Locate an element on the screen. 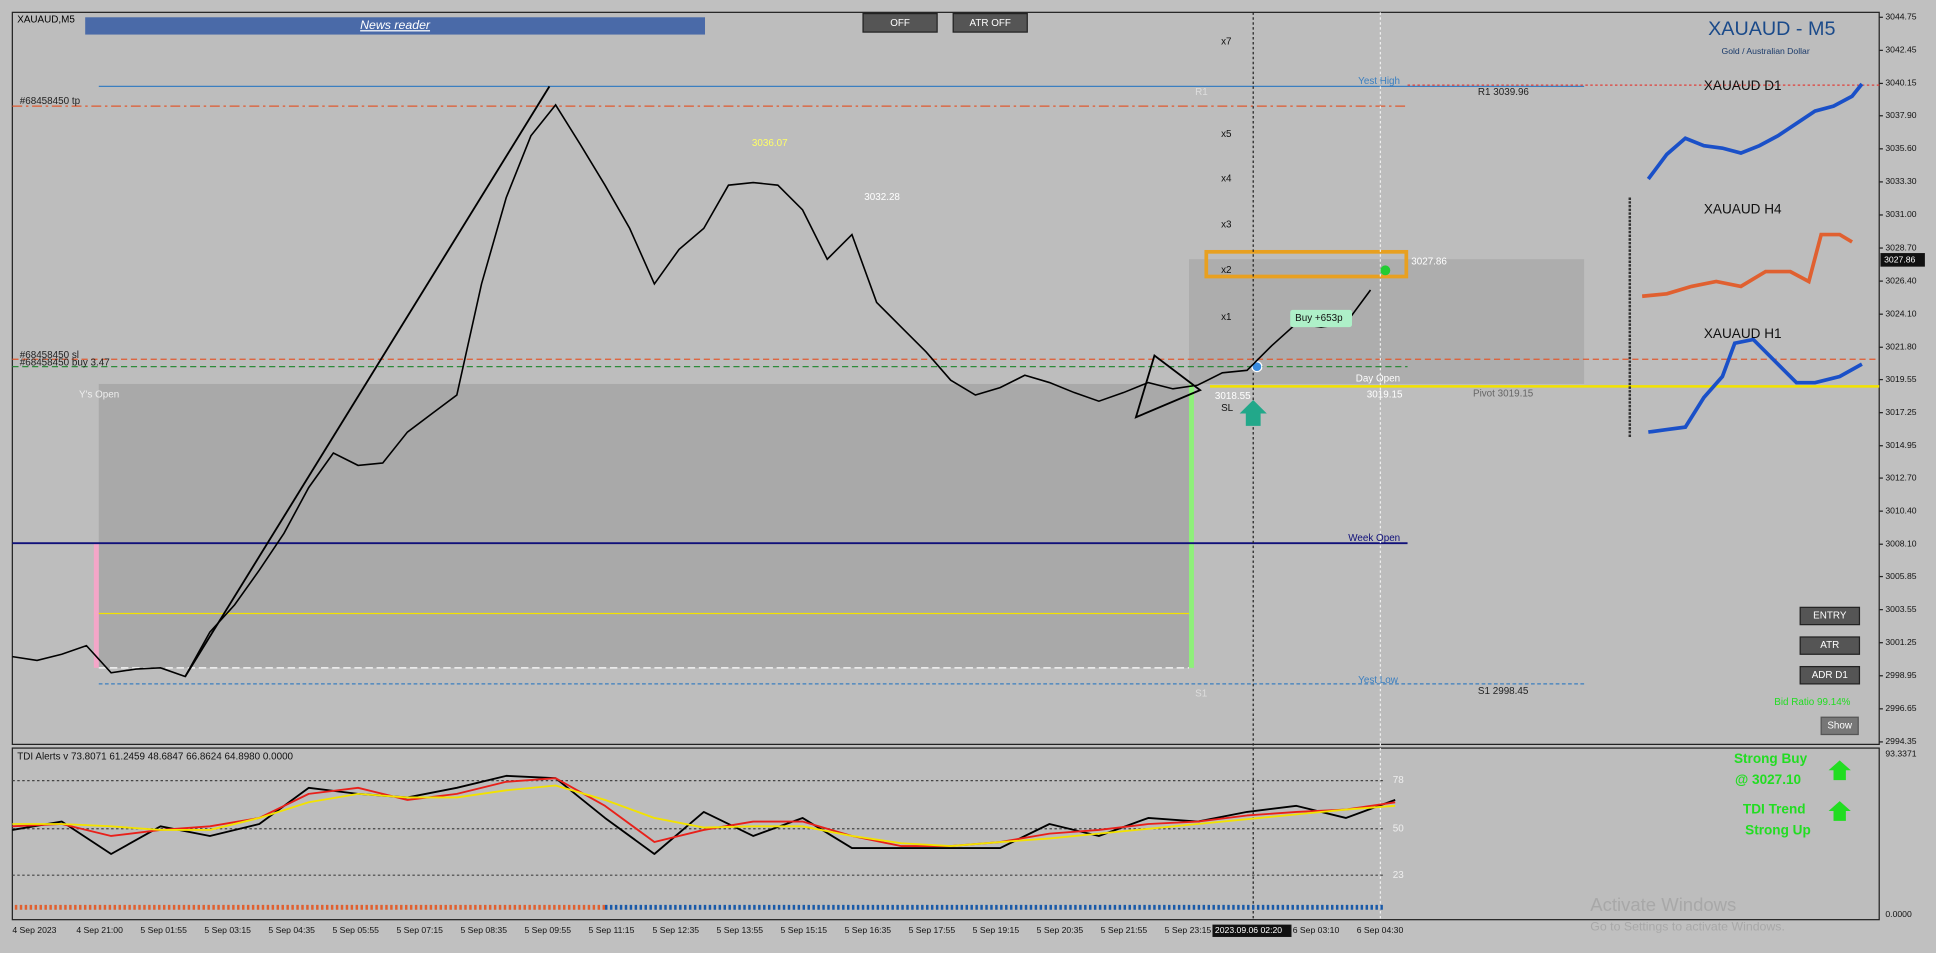 Image resolution: width=1936 pixels, height=953 pixels. show-label: Show is located at coordinates (1840, 725).